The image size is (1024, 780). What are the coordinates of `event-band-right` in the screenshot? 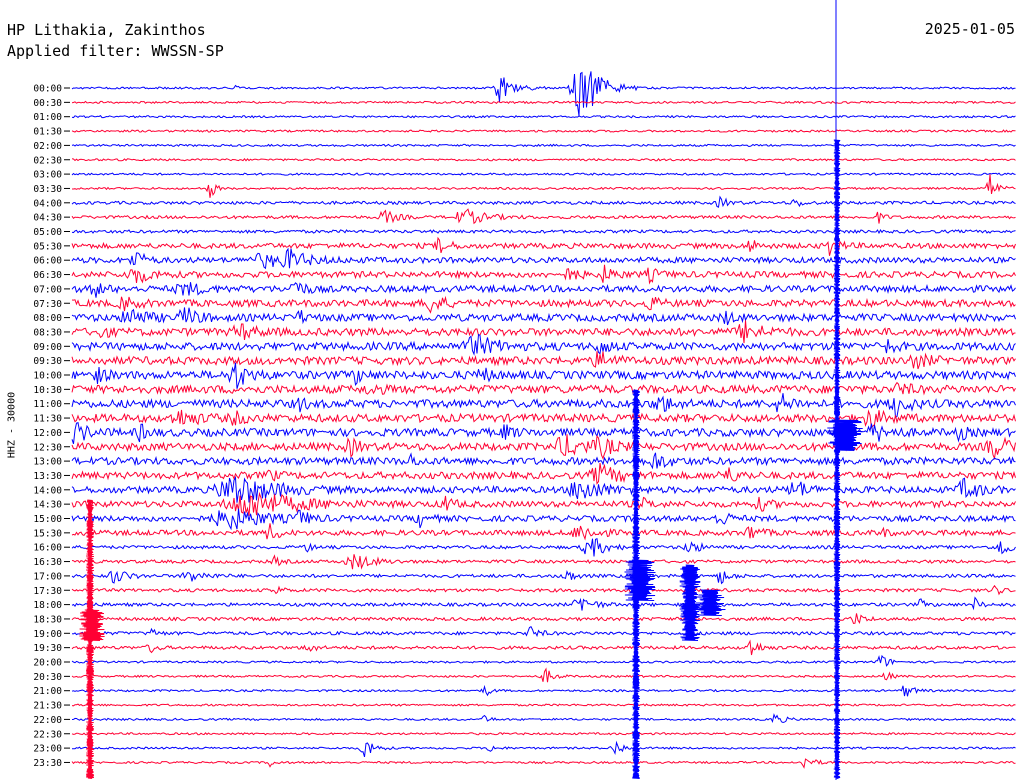 It's located at (837, 459).